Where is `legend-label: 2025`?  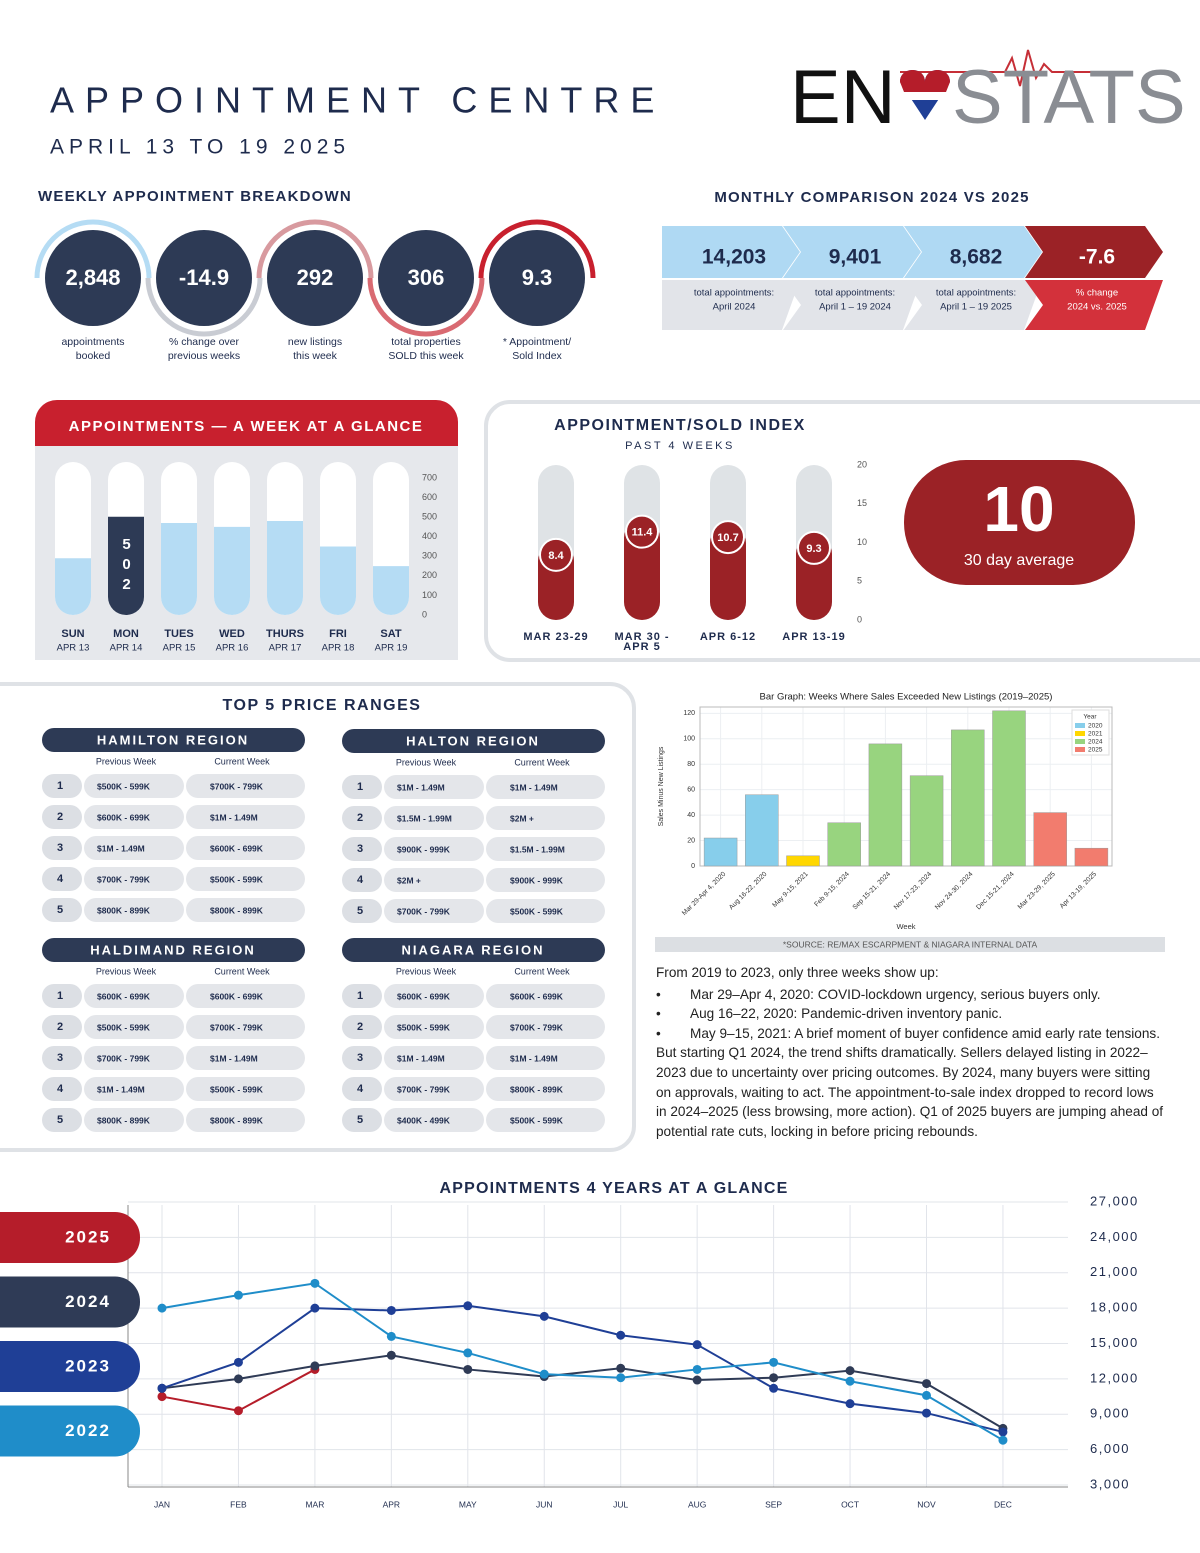
legend-label: 2025 is located at coordinates (88, 1236).